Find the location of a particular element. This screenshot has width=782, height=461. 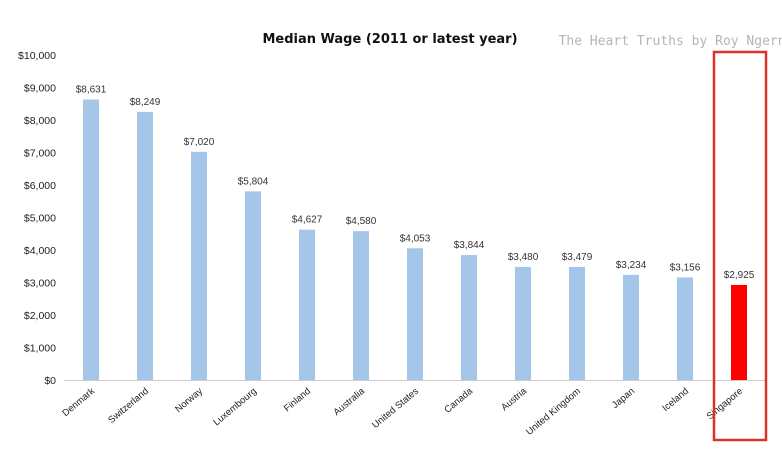

x-tick-label: Singapore is located at coordinates (725, 404).